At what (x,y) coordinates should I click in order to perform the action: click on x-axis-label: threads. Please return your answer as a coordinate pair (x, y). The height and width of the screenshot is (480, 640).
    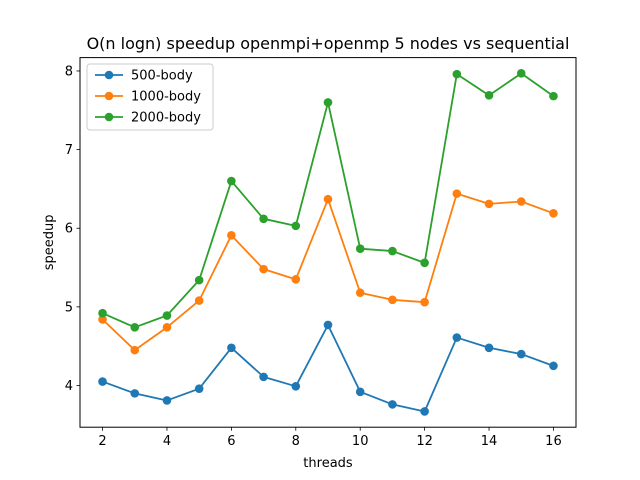
    Looking at the image, I should click on (328, 463).